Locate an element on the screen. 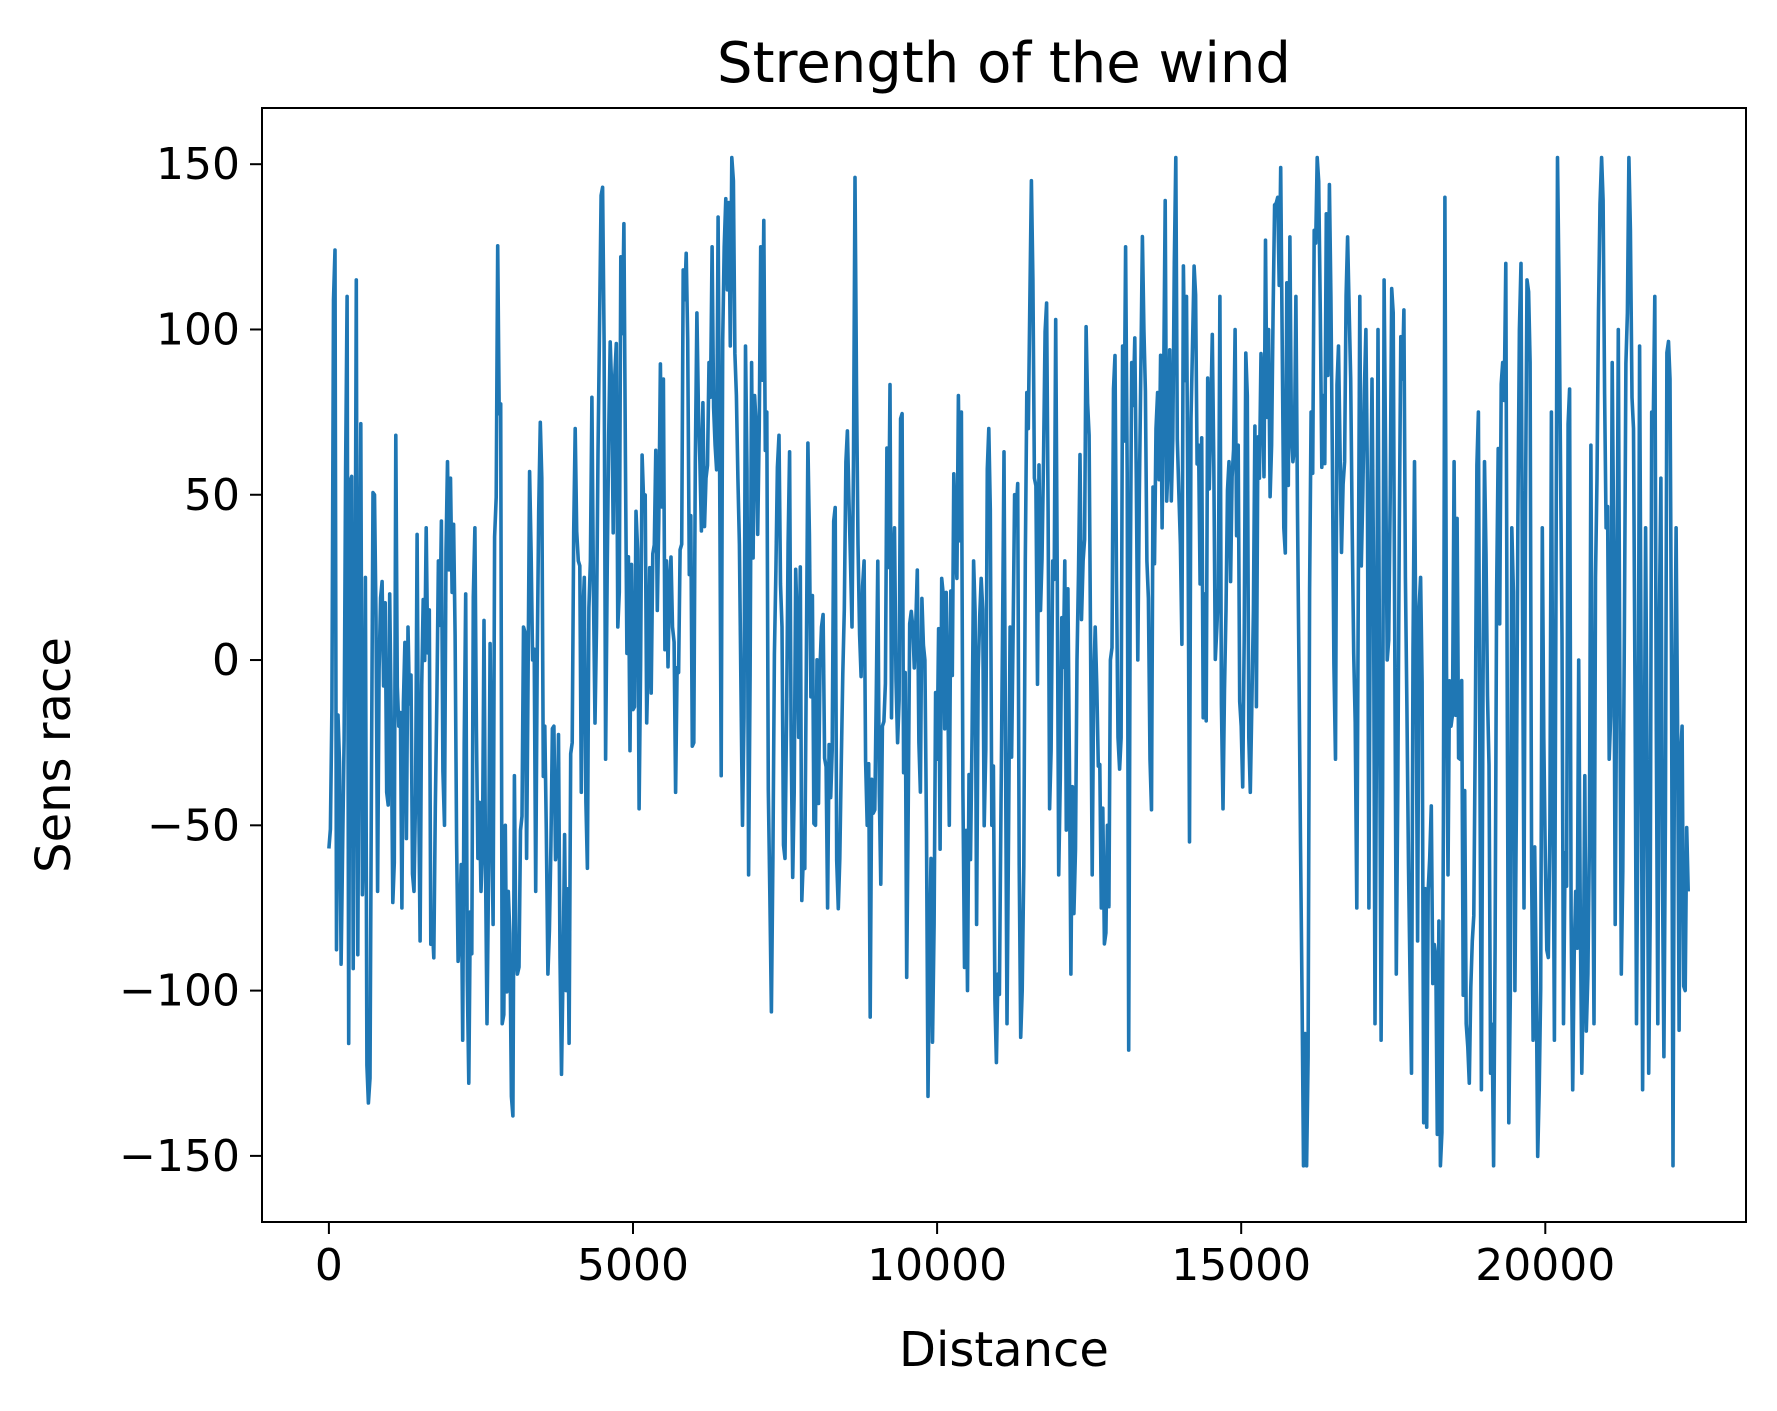 This screenshot has width=1777, height=1411. y-axis-label: Sens race is located at coordinates (54, 755).